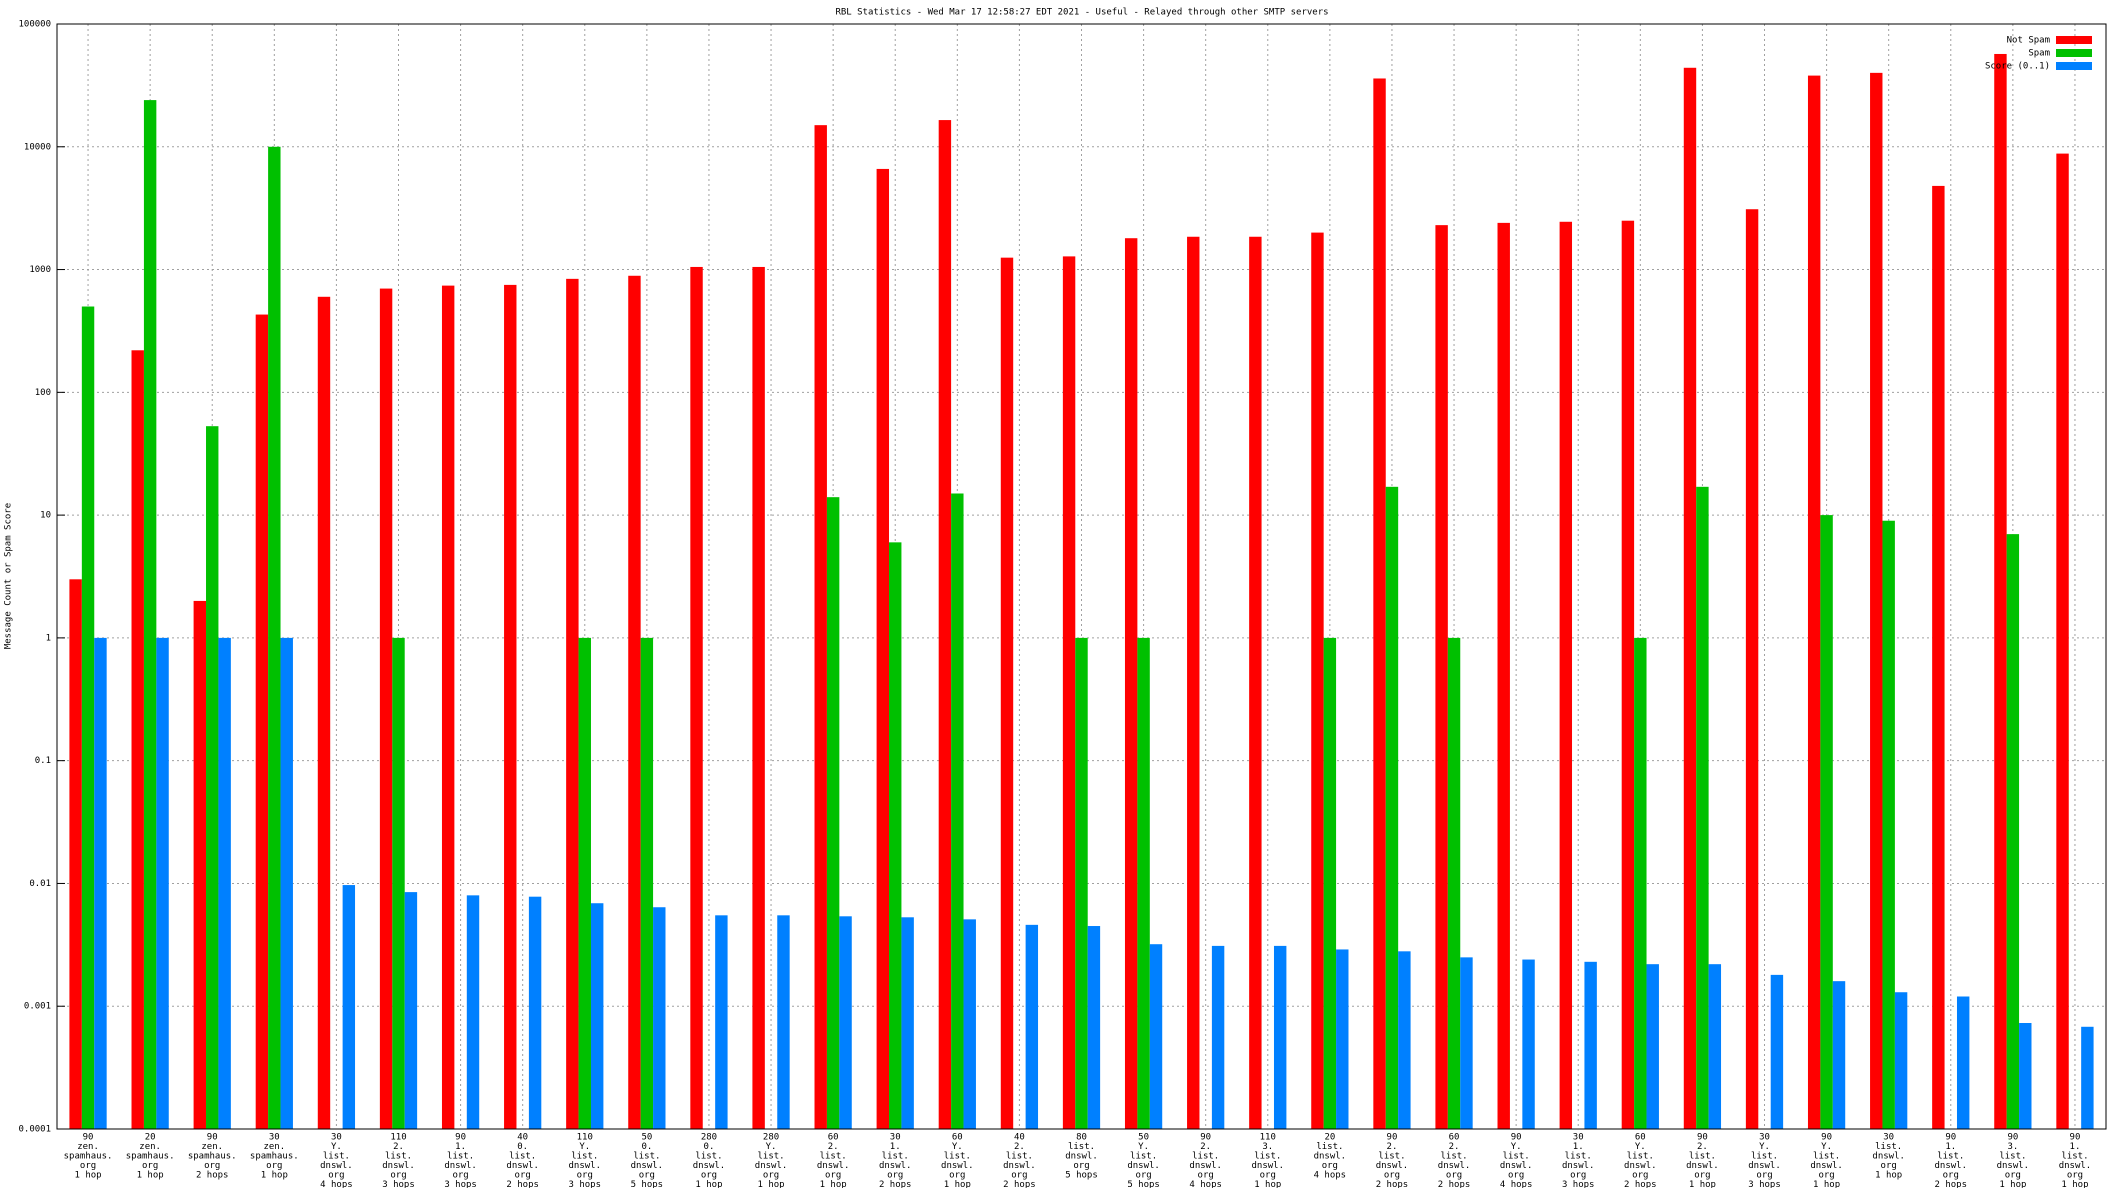  What do you see at coordinates (460, 1147) in the screenshot?
I see `x-tick-label: 1.` at bounding box center [460, 1147].